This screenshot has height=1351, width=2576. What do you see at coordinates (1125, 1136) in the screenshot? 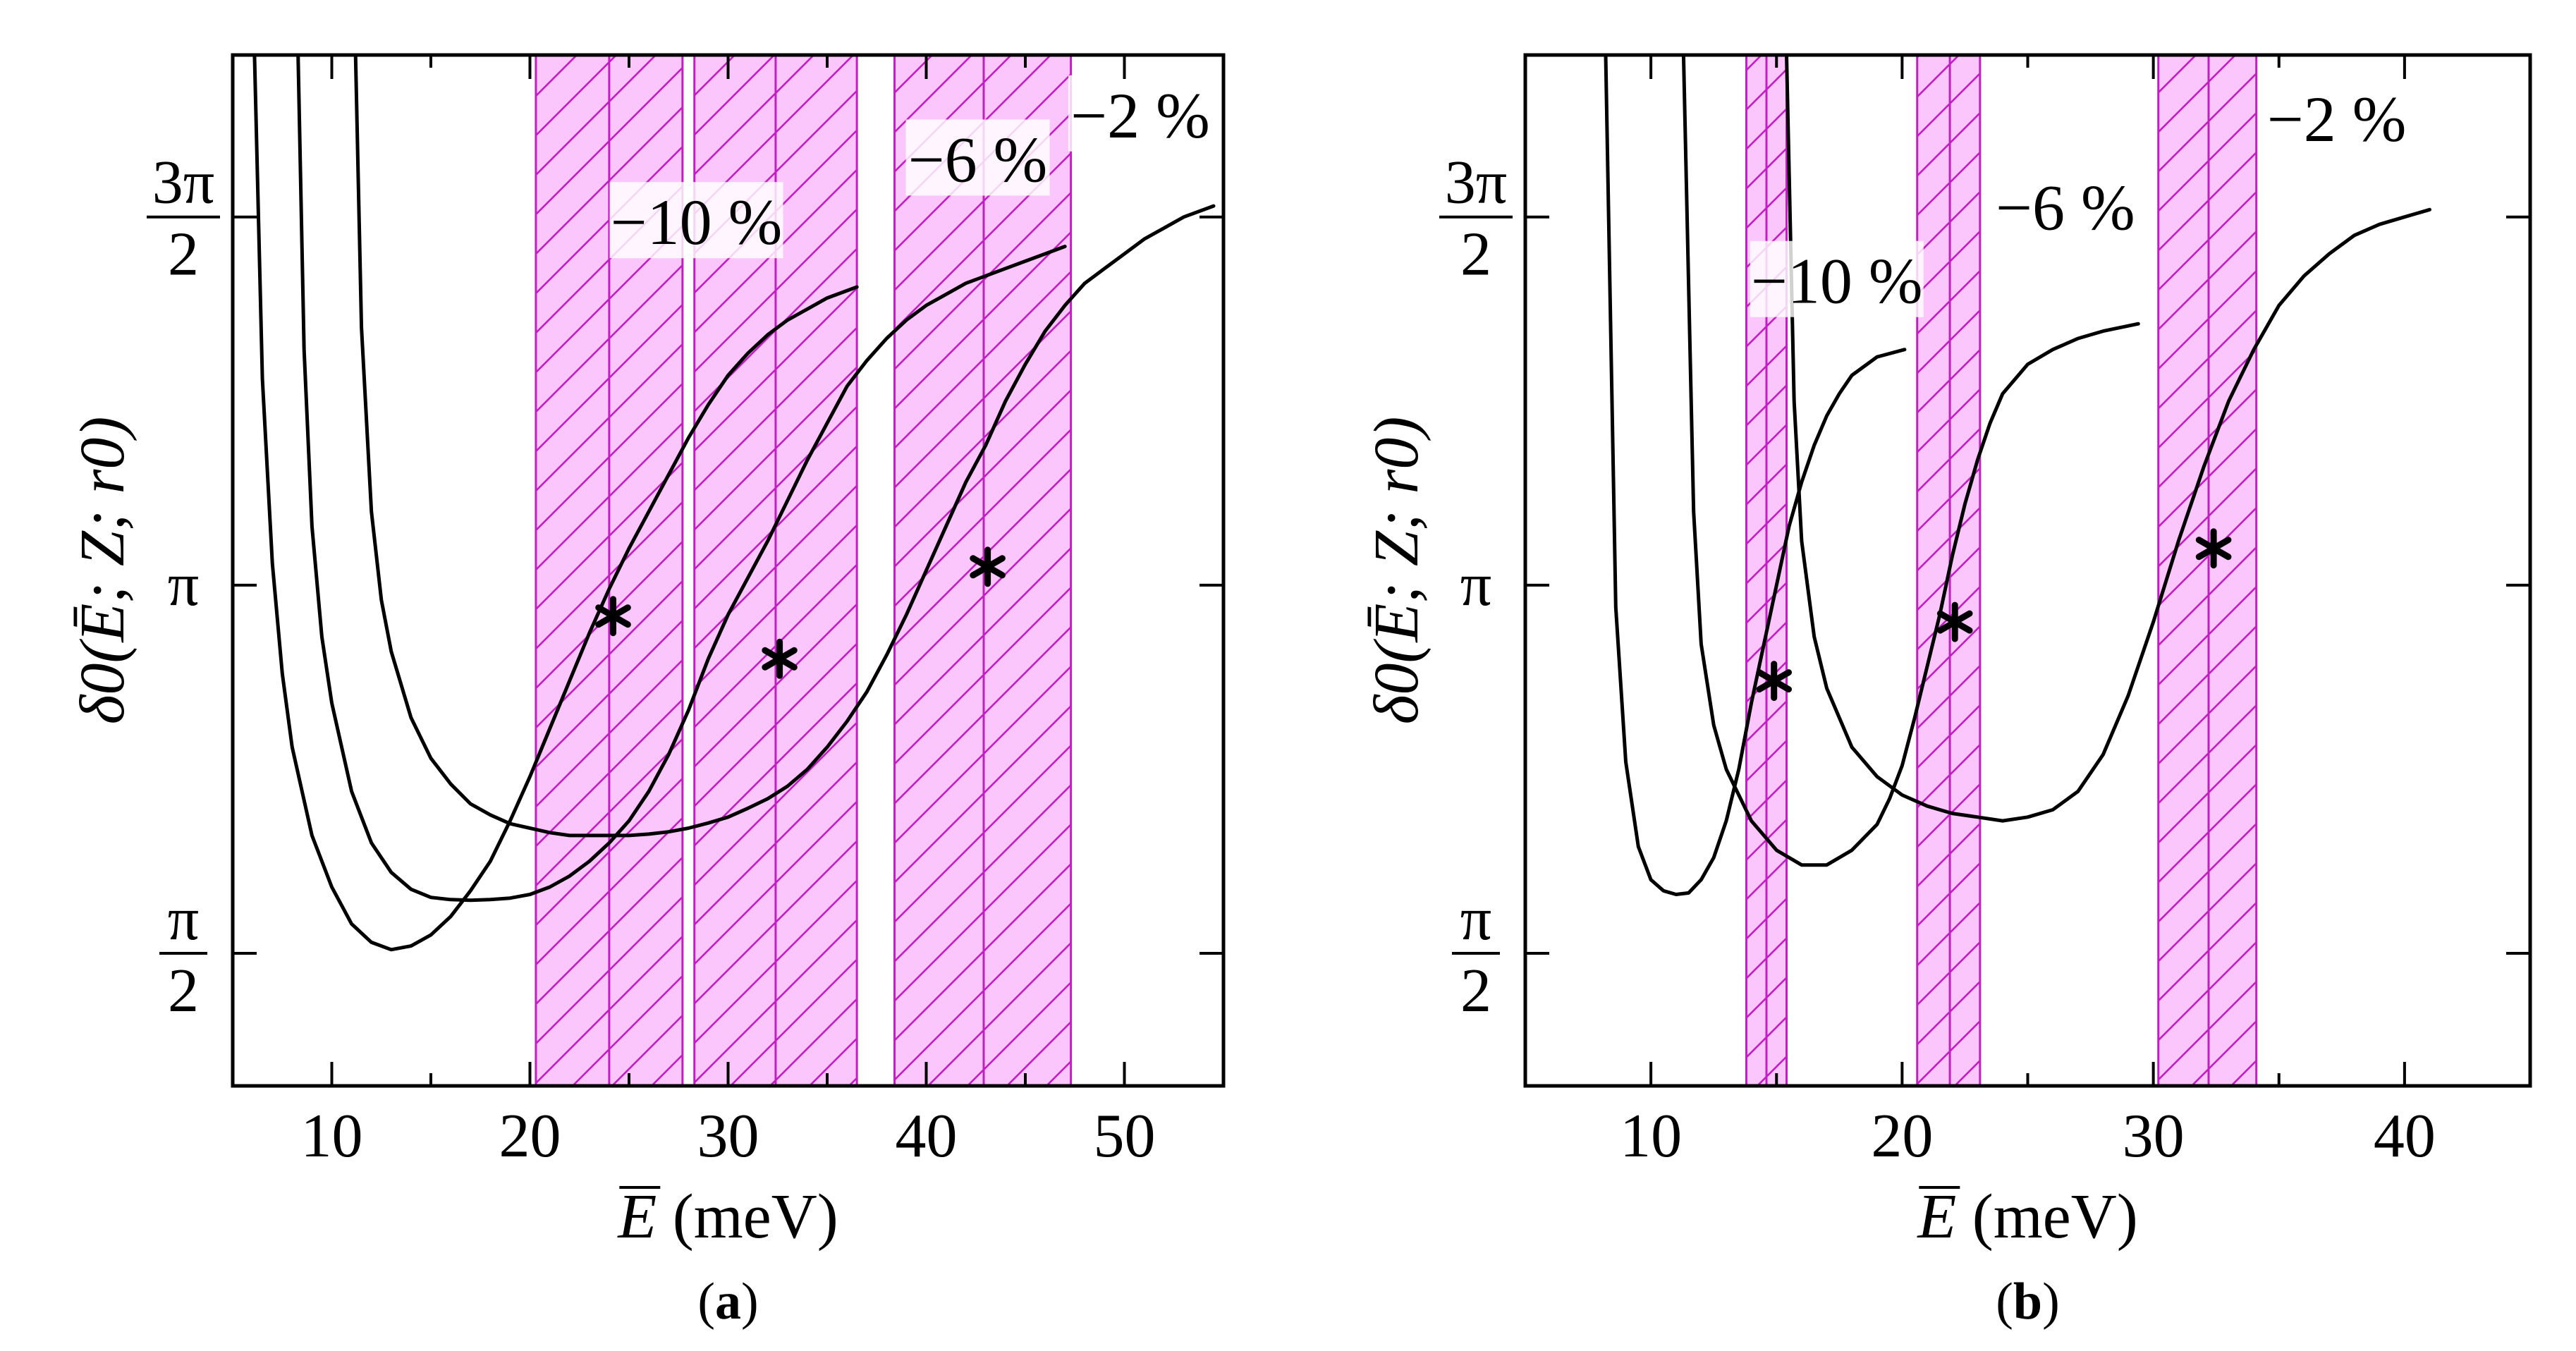
I see `x-tick-label: 50` at bounding box center [1125, 1136].